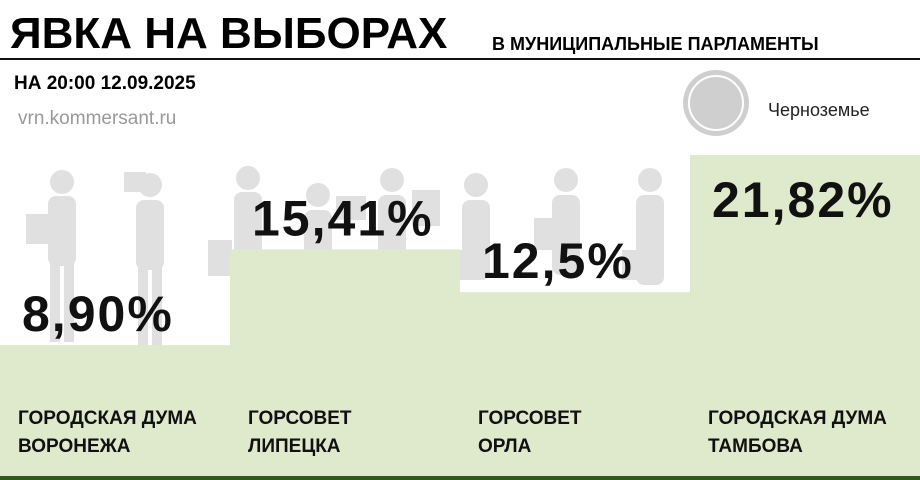 Image resolution: width=920 pixels, height=480 pixels. Describe the element at coordinates (300, 432) in the screenshot. I see `category-label: ГОРСОВЕТ ЛИПЕЦКА` at that location.